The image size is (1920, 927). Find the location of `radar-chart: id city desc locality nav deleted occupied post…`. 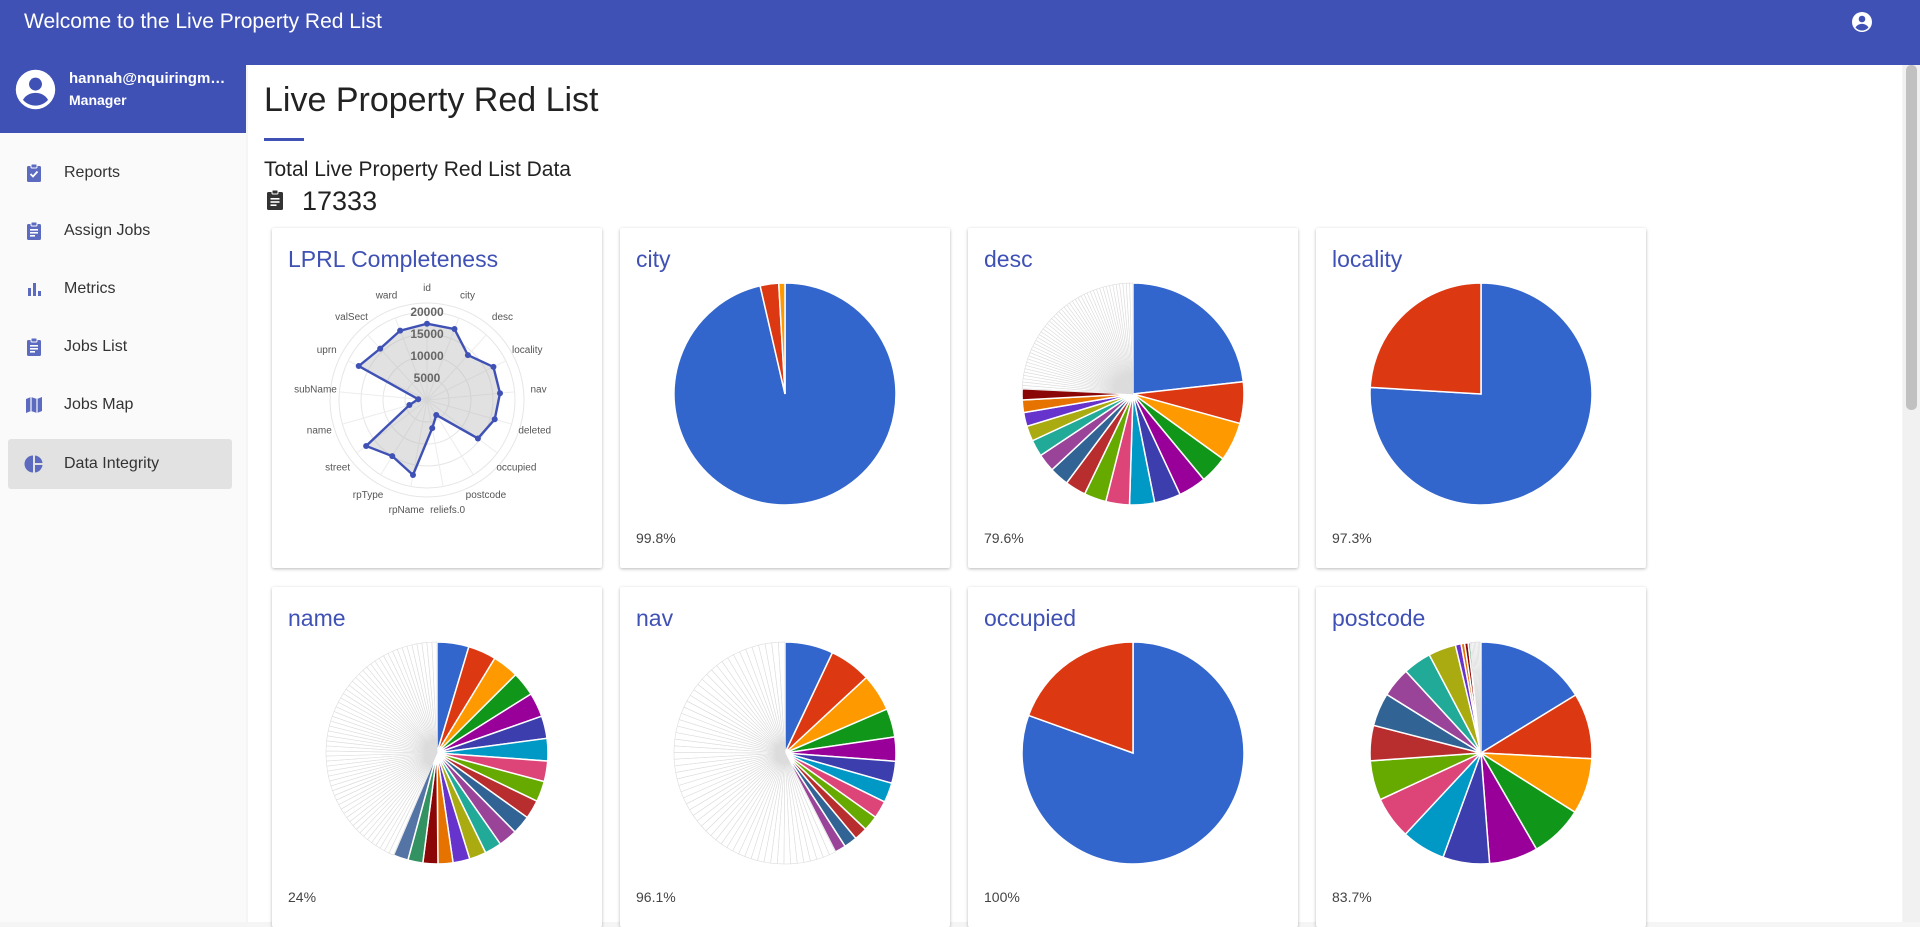

radar-chart: id city desc locality nav deleted occupied post… is located at coordinates (422, 399).